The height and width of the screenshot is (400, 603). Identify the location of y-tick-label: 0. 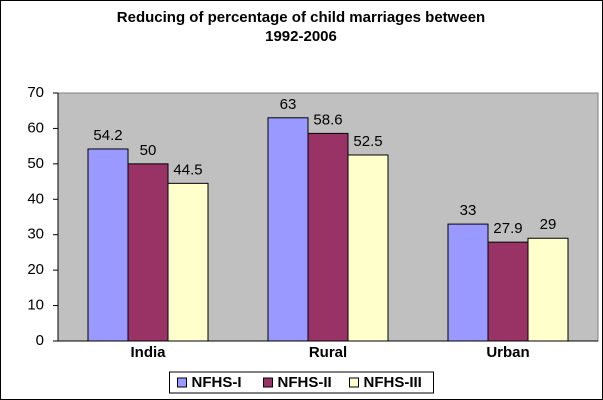
(40, 340).